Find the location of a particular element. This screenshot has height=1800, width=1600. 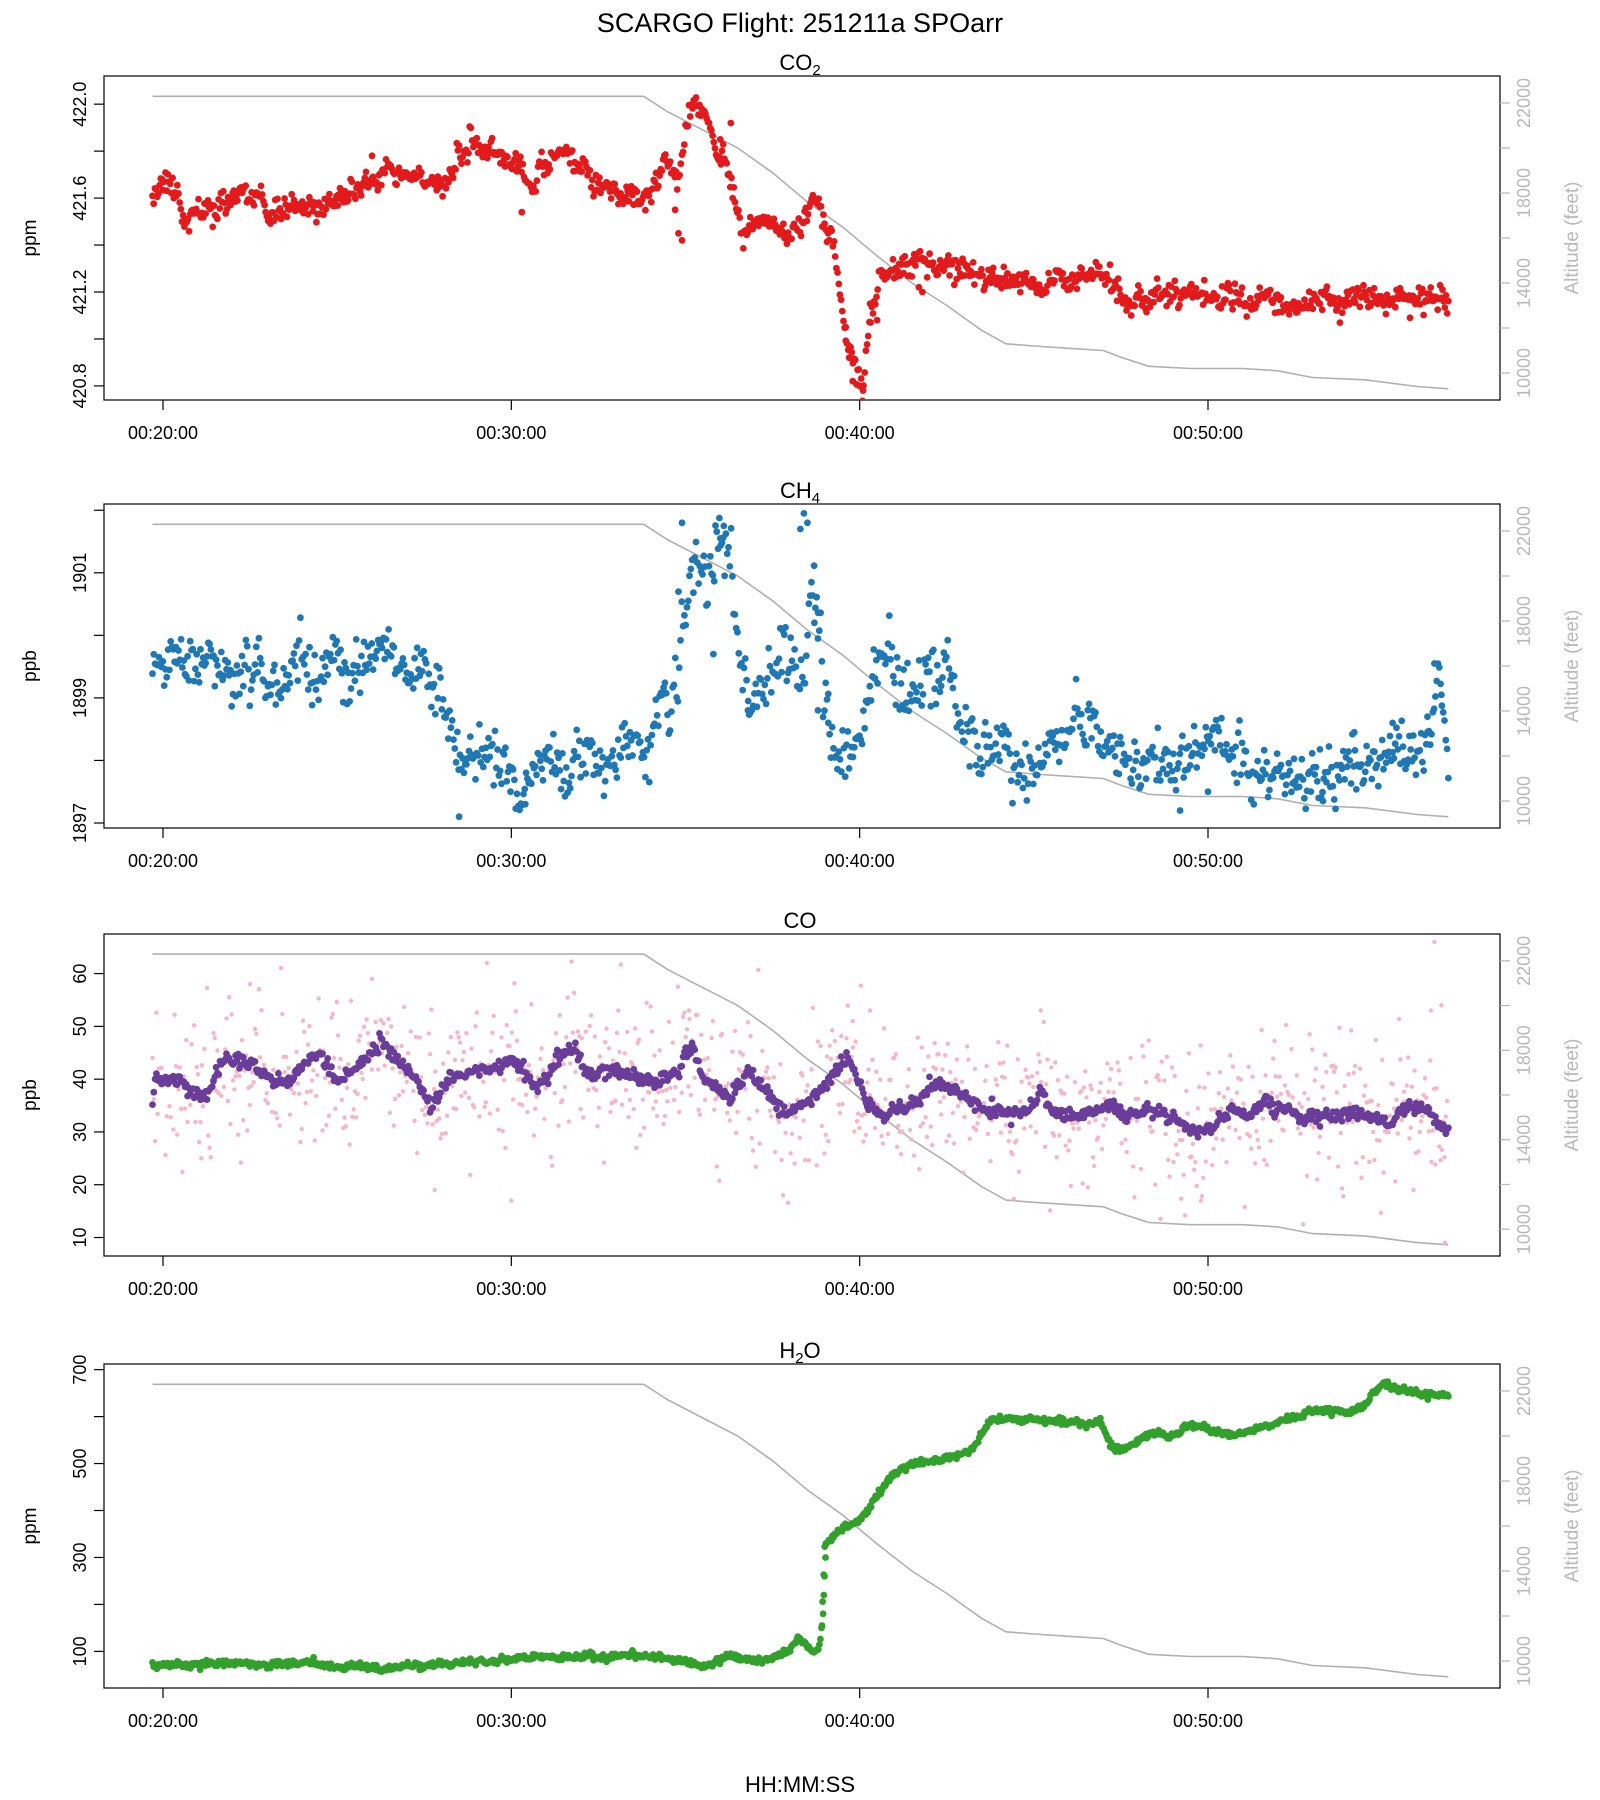

y-axis-label-ch4: ppb is located at coordinates (30, 666).